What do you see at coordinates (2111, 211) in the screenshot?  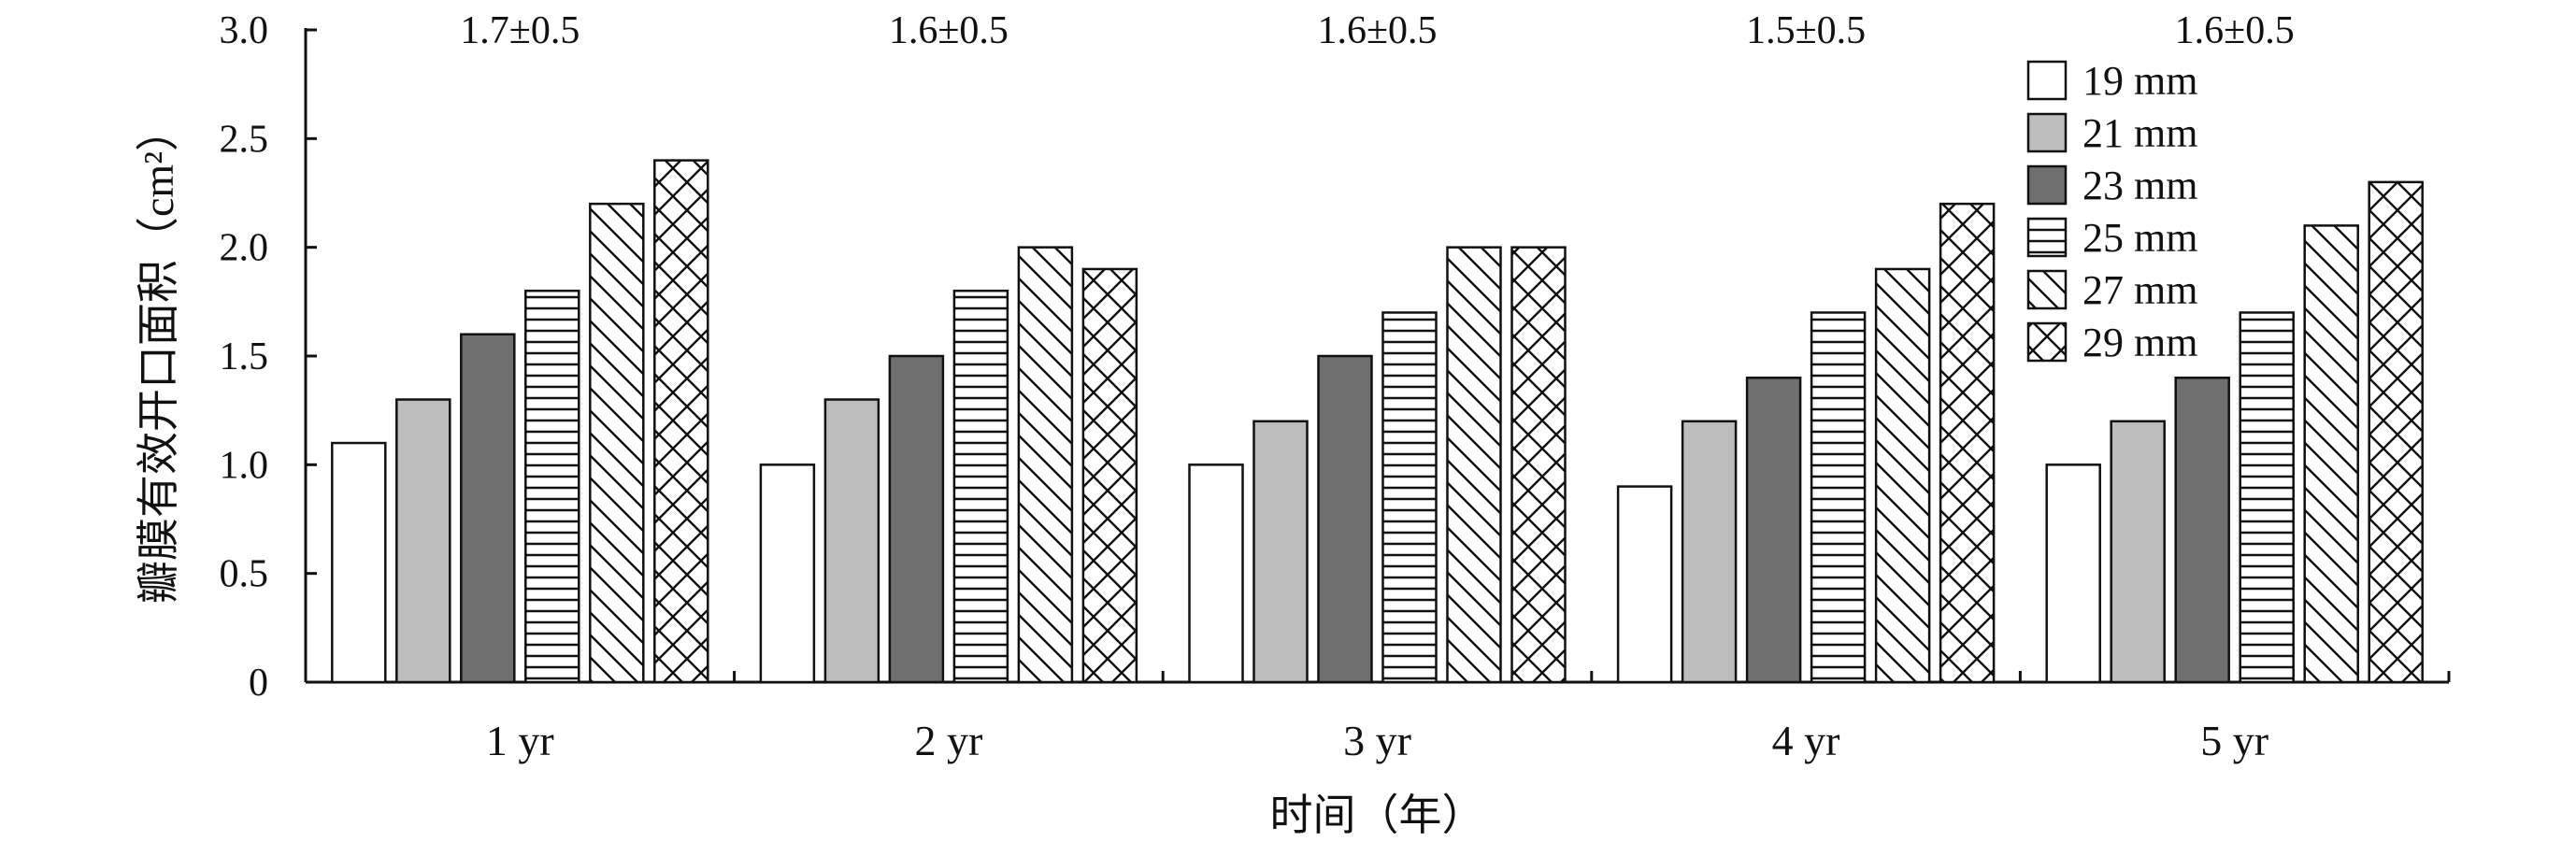 I see `legend: 19 mm 21 mm 23 mm 25 mm 27 mm 29 mm` at bounding box center [2111, 211].